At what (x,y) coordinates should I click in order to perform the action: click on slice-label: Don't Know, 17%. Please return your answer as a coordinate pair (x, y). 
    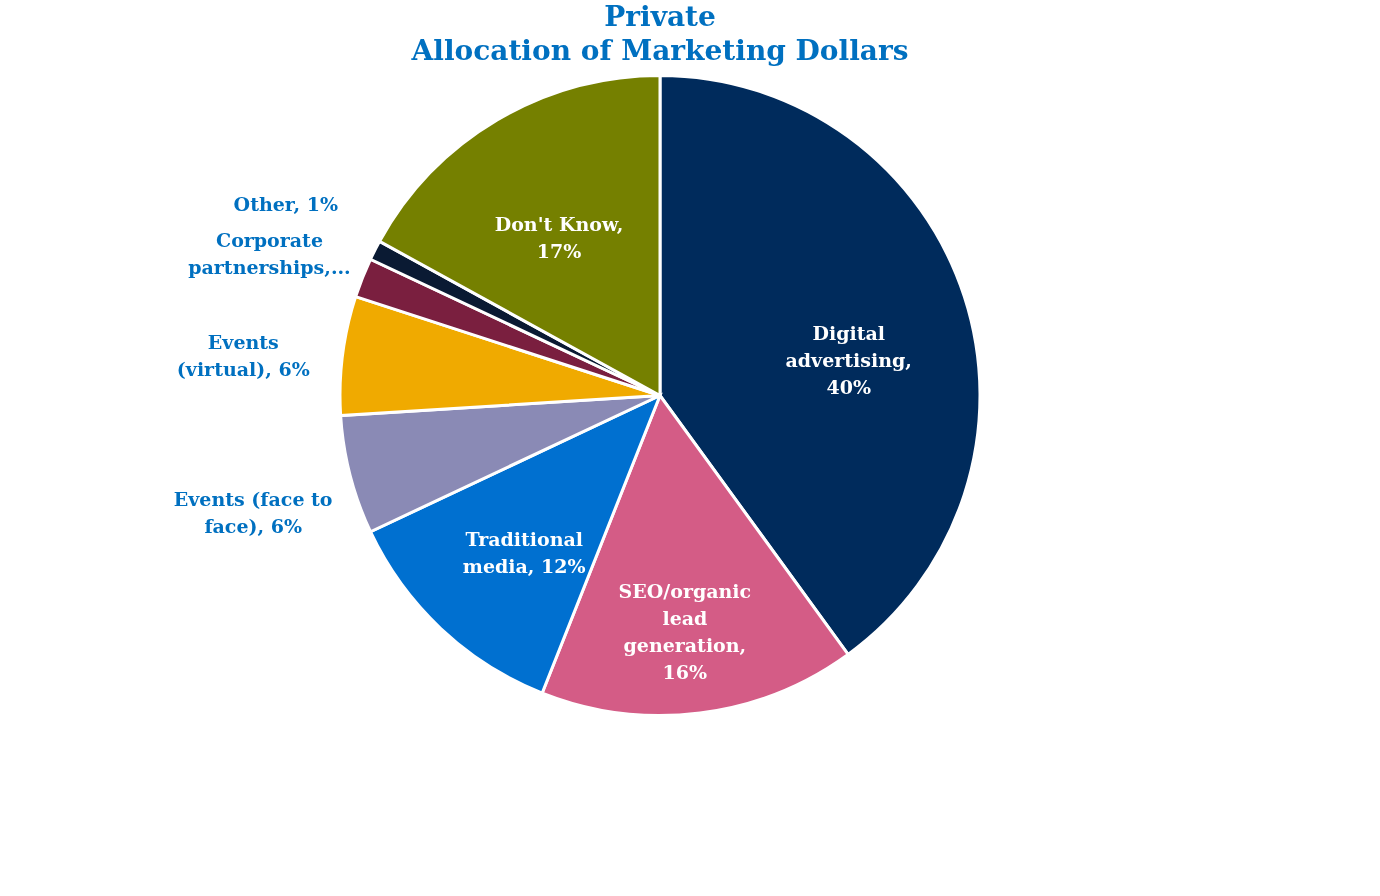
    Looking at the image, I should click on (559, 237).